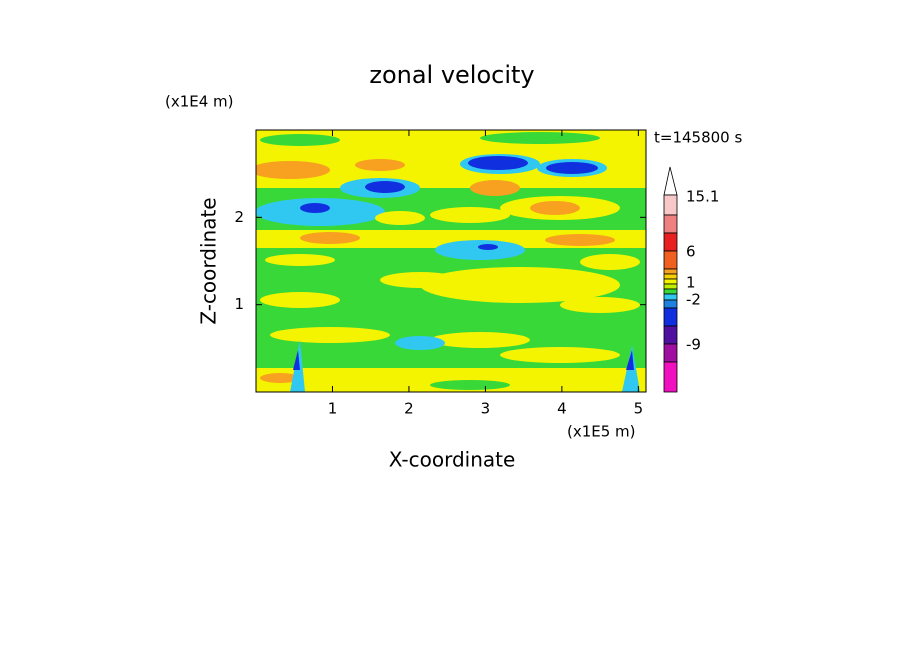 The image size is (904, 654). What do you see at coordinates (209, 260) in the screenshot?
I see `y-axis-label: Z-coordinate` at bounding box center [209, 260].